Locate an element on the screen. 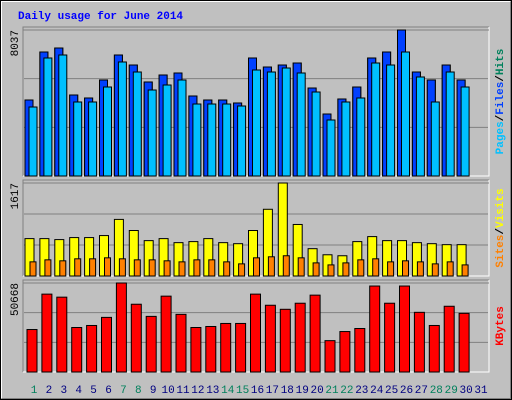 This screenshot has width=512, height=400. x-tick-label: 17 is located at coordinates (272, 391).